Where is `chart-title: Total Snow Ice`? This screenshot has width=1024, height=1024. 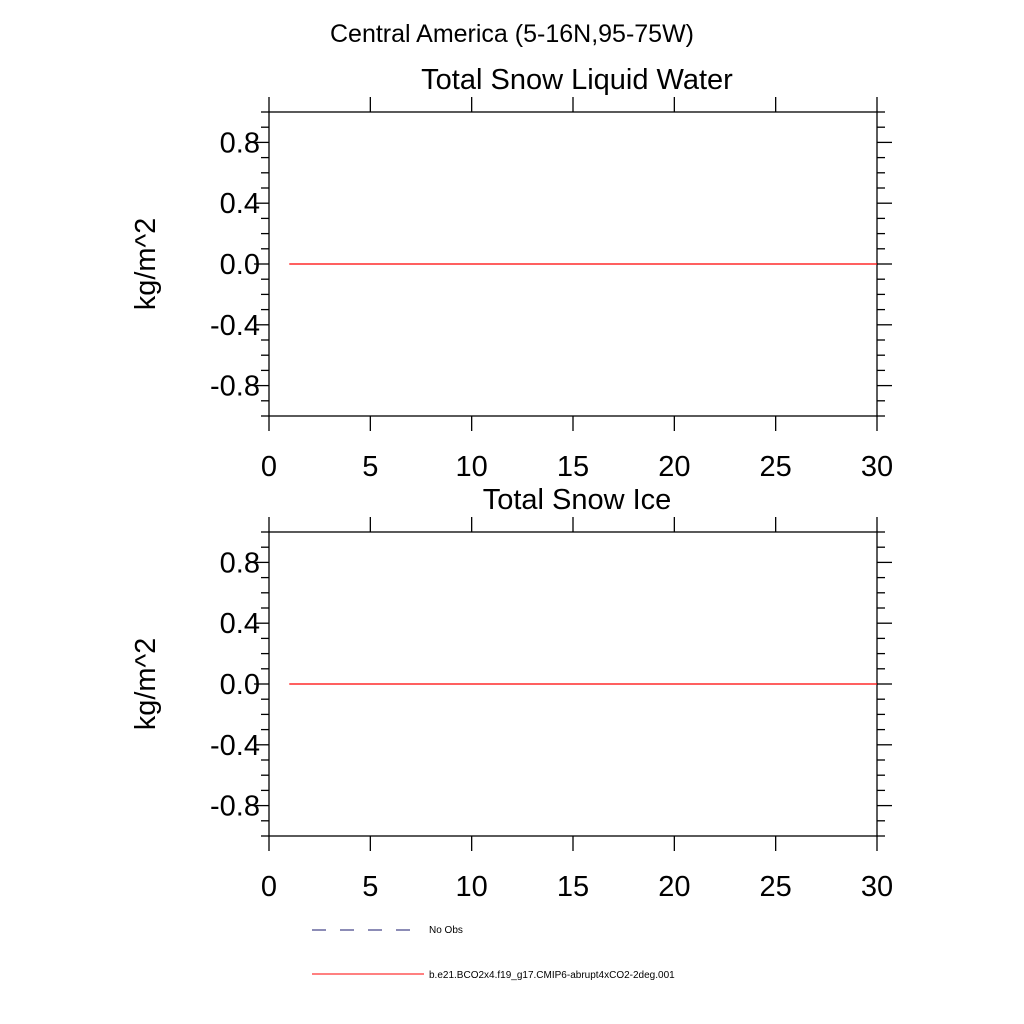 chart-title: Total Snow Ice is located at coordinates (577, 500).